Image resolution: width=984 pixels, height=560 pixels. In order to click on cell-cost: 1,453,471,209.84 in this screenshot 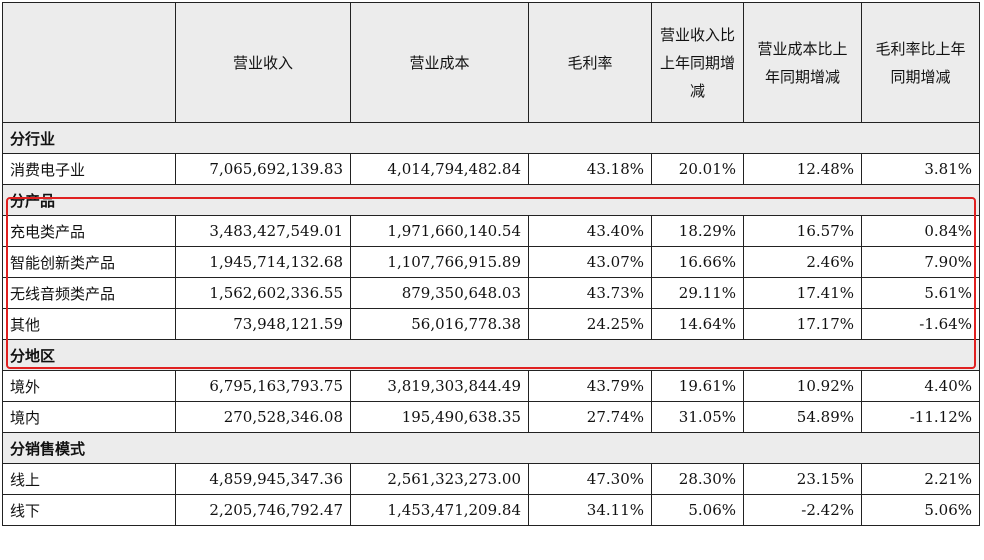, I will do `click(439, 510)`.